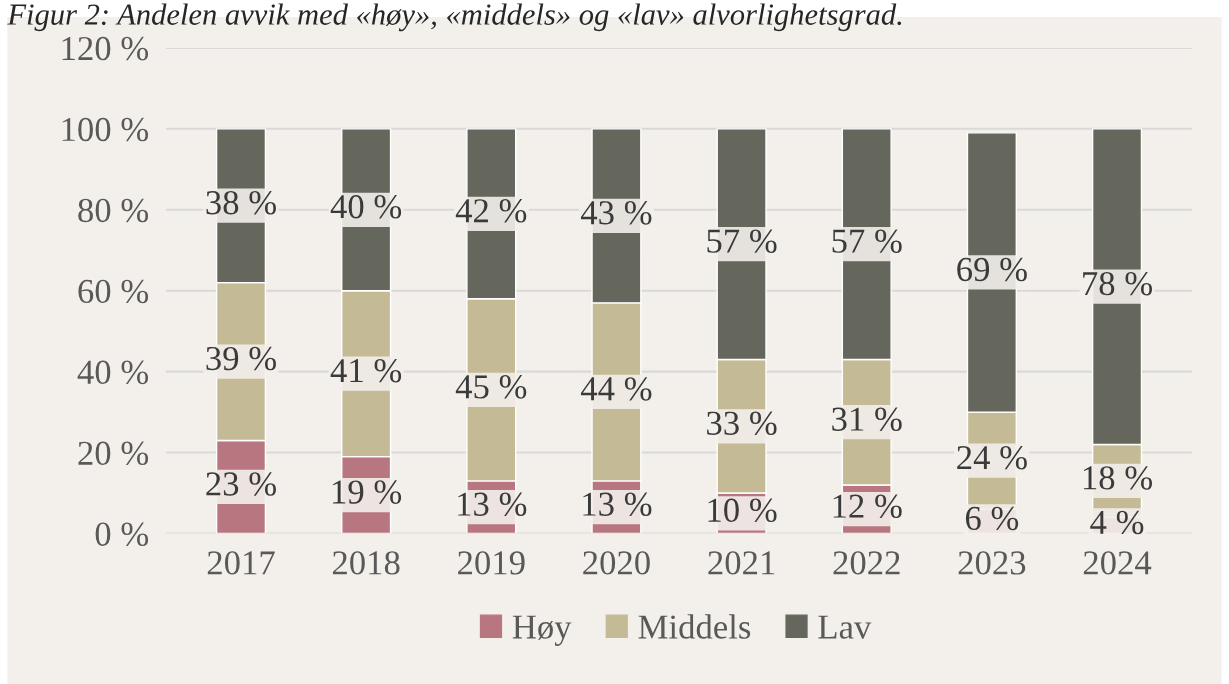  Describe the element at coordinates (992, 269) in the screenshot. I see `data-label: 69 %` at that location.